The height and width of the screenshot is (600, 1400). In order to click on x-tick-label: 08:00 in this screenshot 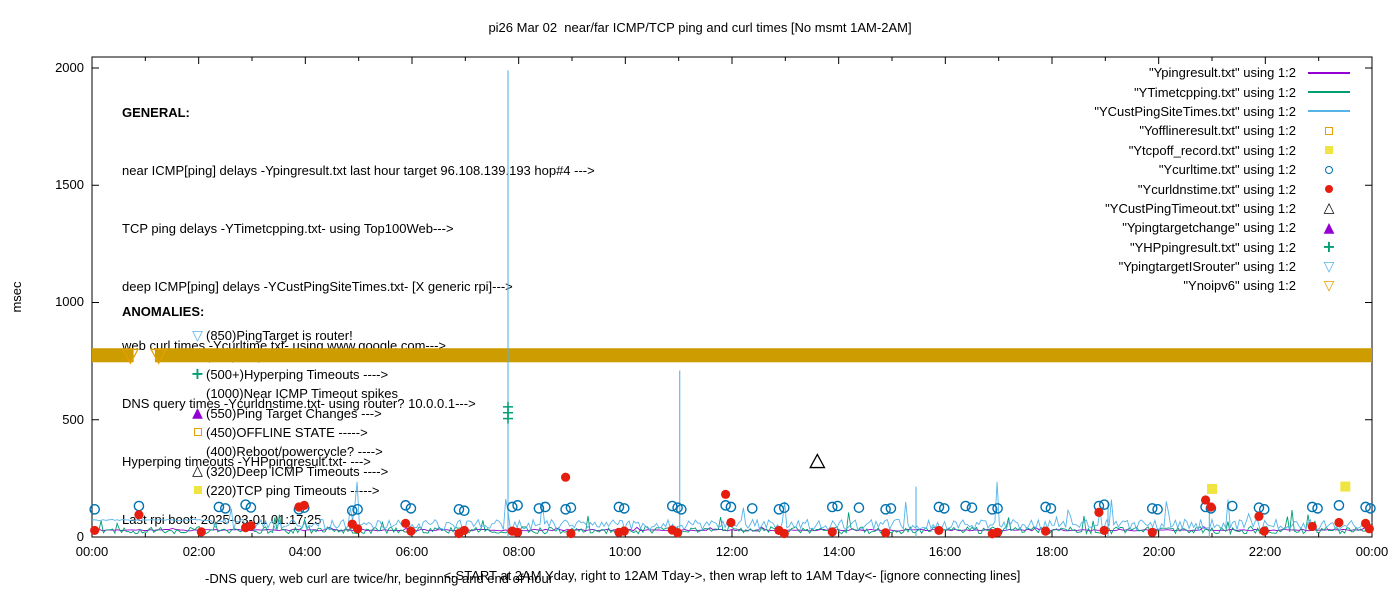, I will do `click(519, 551)`.